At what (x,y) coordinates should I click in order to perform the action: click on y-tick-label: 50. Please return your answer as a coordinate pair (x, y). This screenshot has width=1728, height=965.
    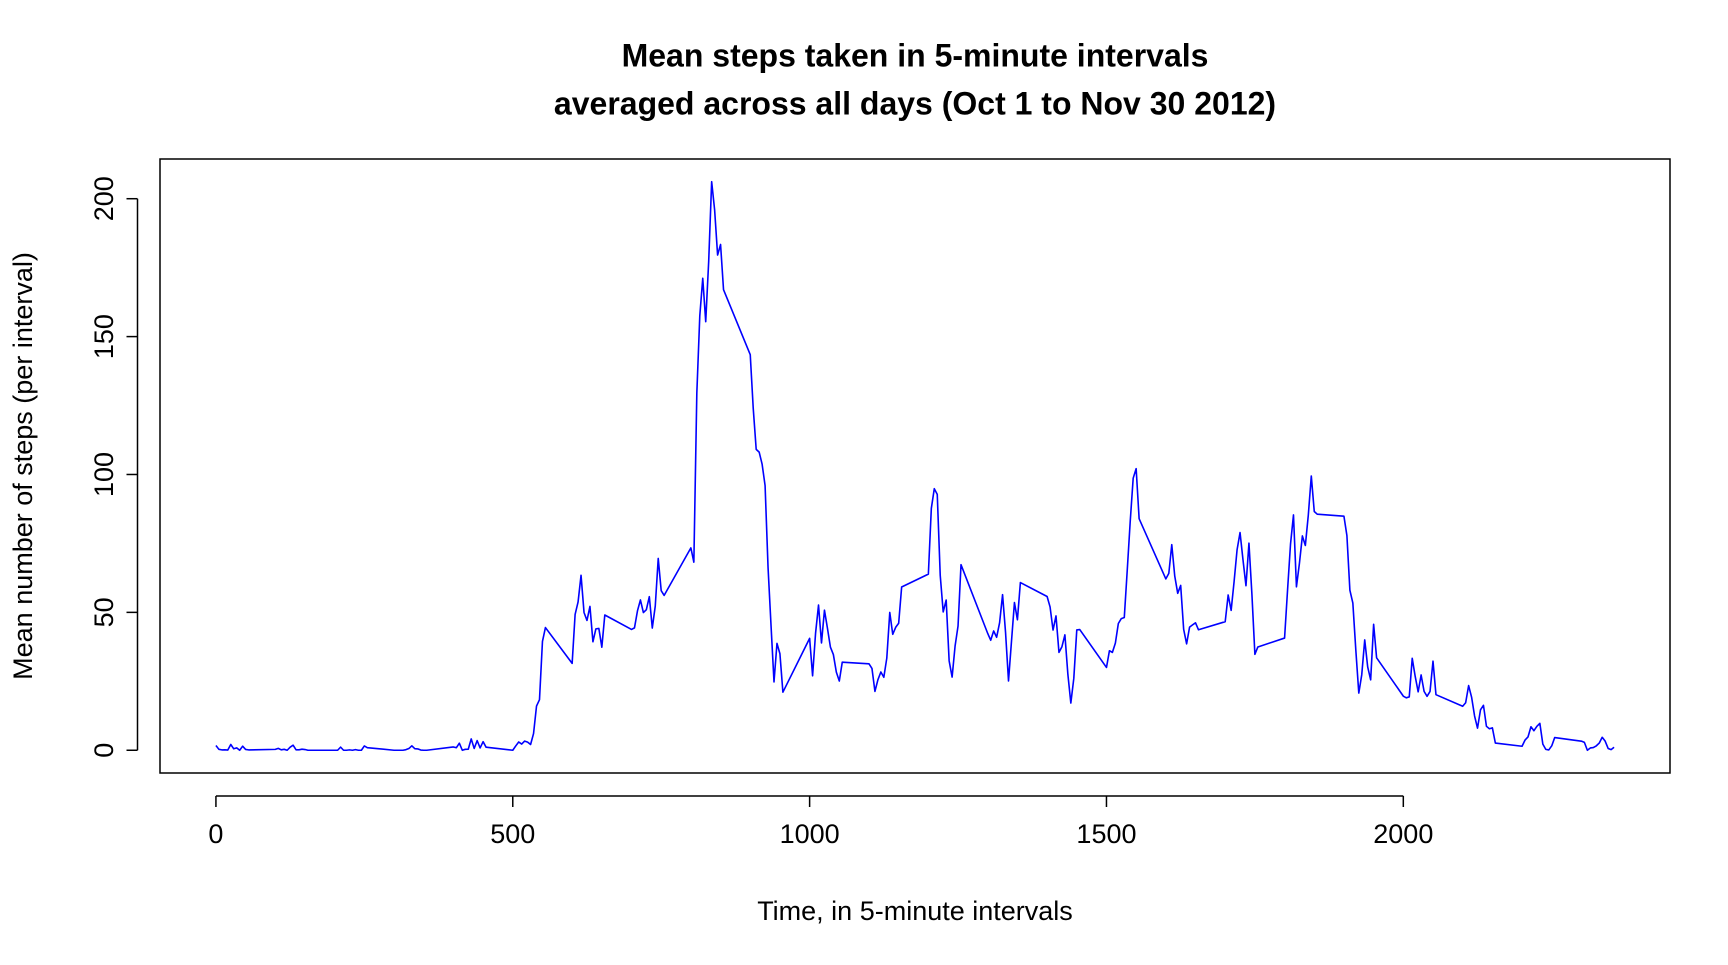
    Looking at the image, I should click on (104, 612).